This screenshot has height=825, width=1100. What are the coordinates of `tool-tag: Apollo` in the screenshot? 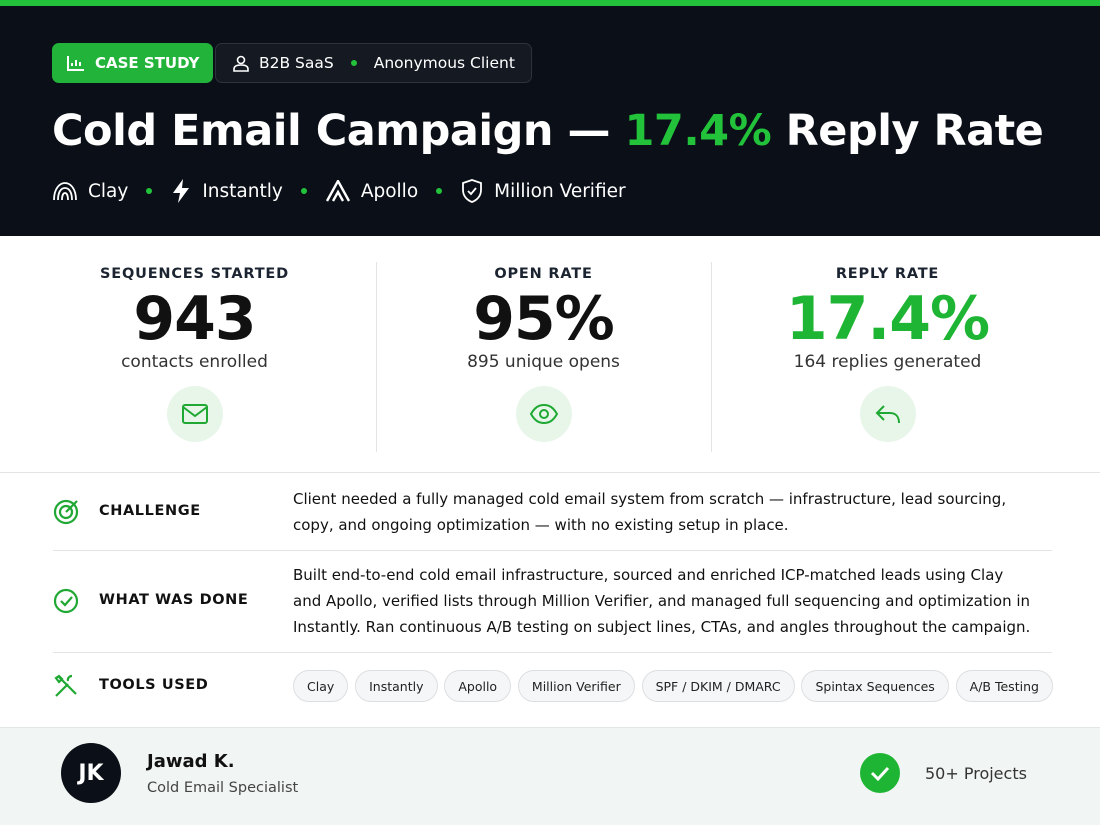 It's located at (478, 686).